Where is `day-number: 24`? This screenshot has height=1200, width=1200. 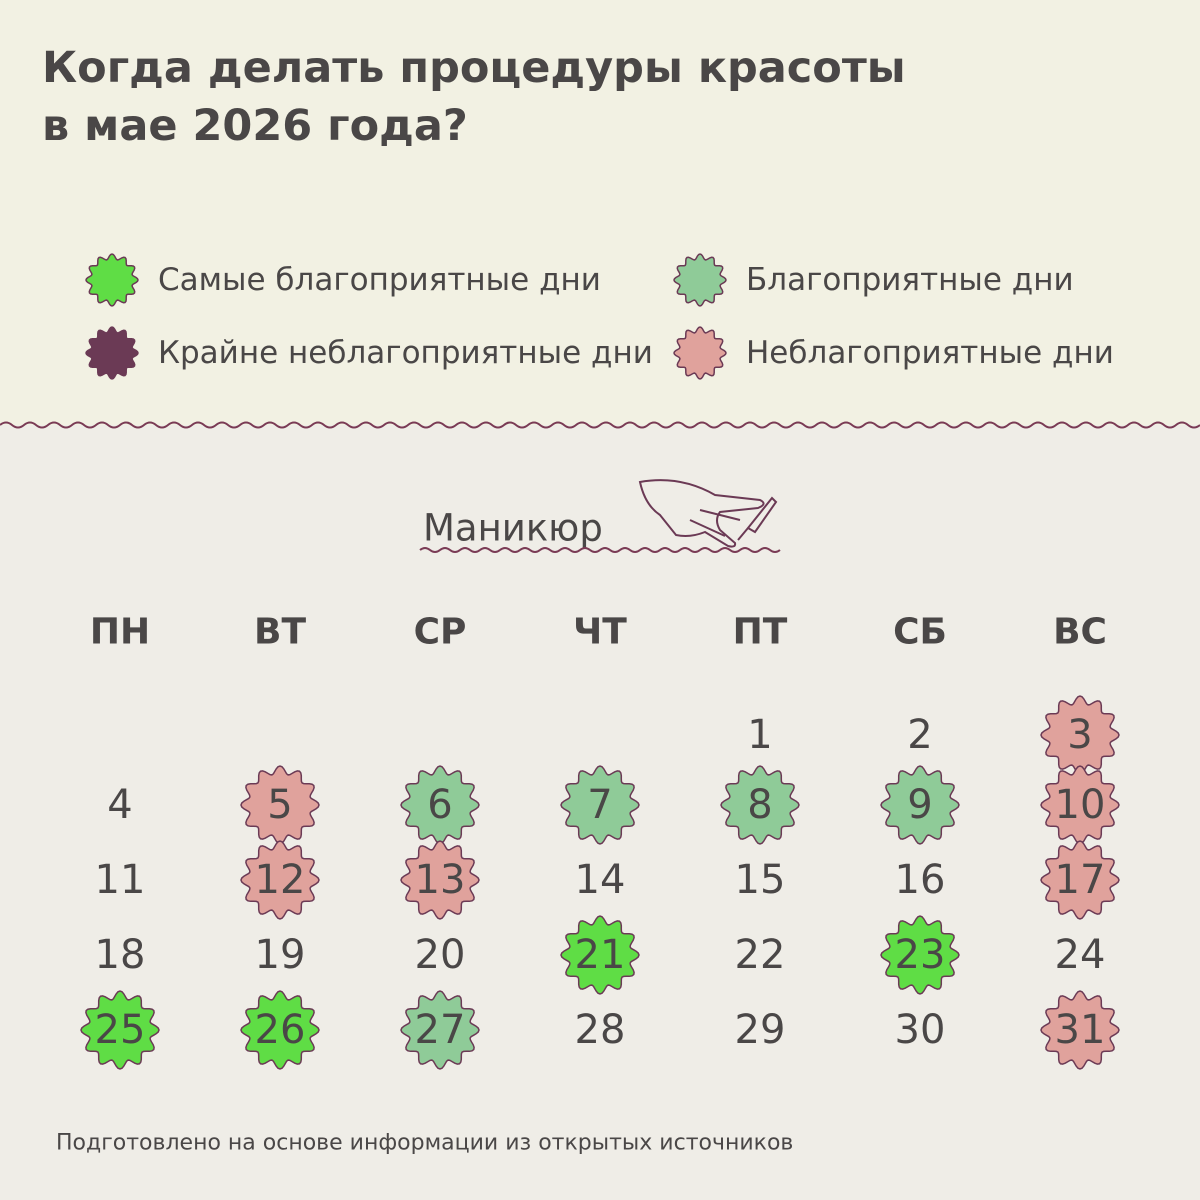
day-number: 24 is located at coordinates (1080, 955).